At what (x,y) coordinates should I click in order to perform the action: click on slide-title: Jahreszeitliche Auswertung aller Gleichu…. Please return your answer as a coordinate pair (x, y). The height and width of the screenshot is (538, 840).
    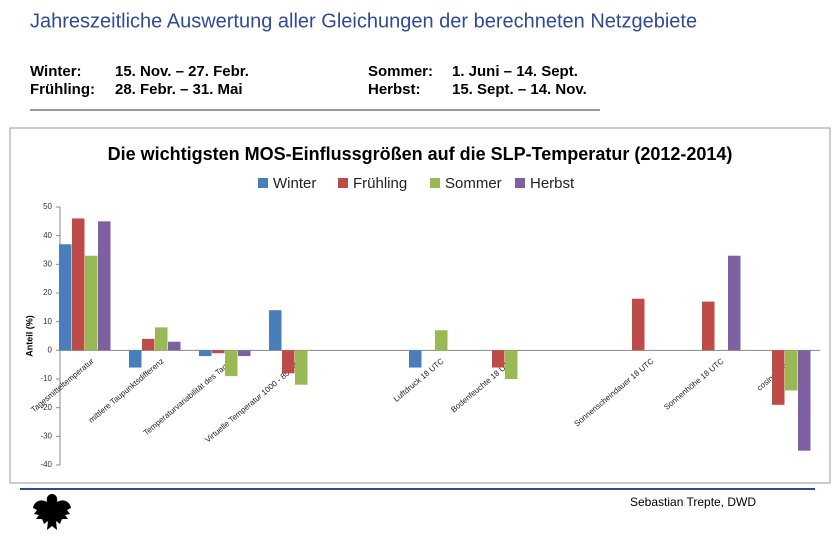
    Looking at the image, I should click on (363, 21).